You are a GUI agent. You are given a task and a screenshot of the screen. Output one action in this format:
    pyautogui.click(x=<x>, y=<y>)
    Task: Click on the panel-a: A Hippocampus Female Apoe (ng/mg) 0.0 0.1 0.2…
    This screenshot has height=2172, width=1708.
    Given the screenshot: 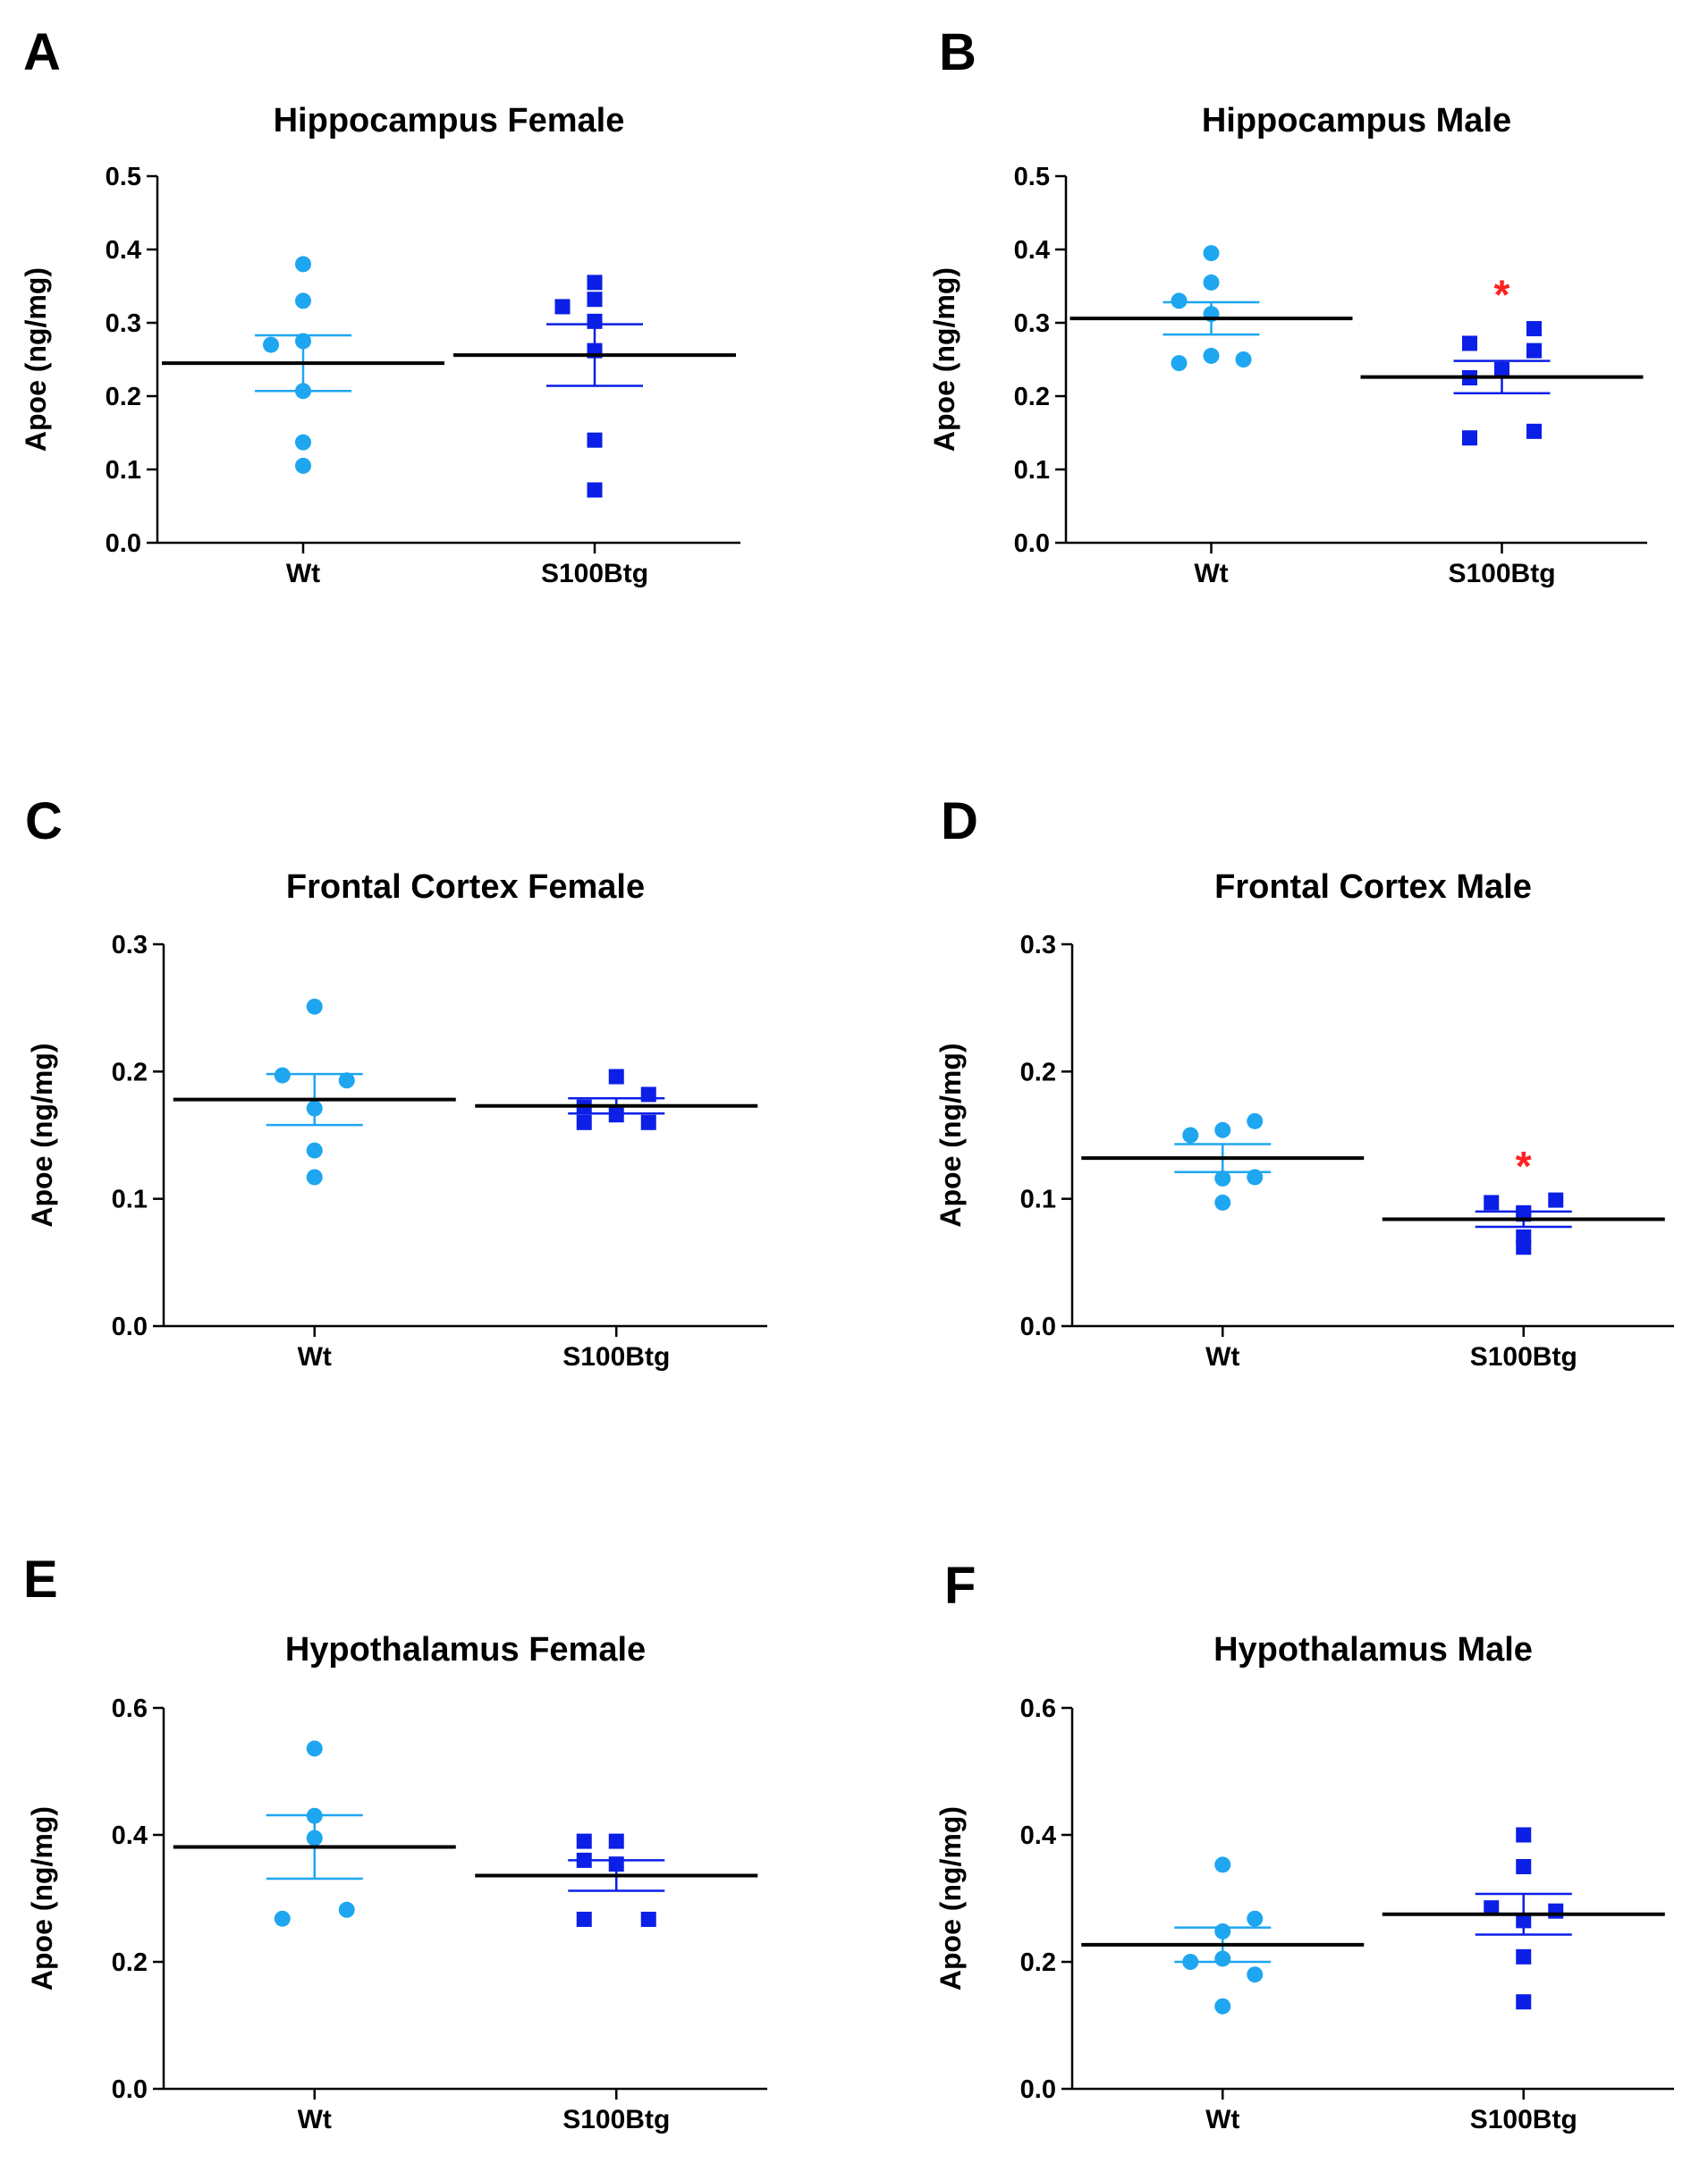 What is the action you would take?
    pyautogui.click(x=380, y=305)
    